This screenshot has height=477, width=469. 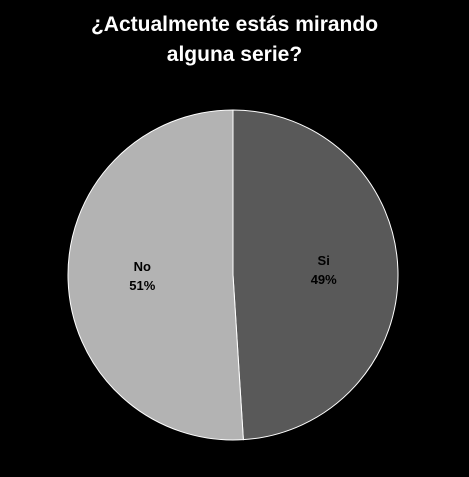 I want to click on slice-value-si: 49%, so click(x=324, y=279).